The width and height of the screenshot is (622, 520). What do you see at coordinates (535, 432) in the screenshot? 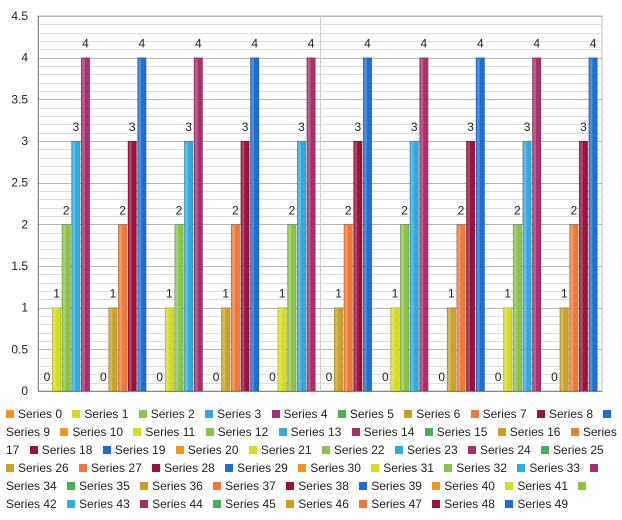
I see `legend-label: Series 16` at bounding box center [535, 432].